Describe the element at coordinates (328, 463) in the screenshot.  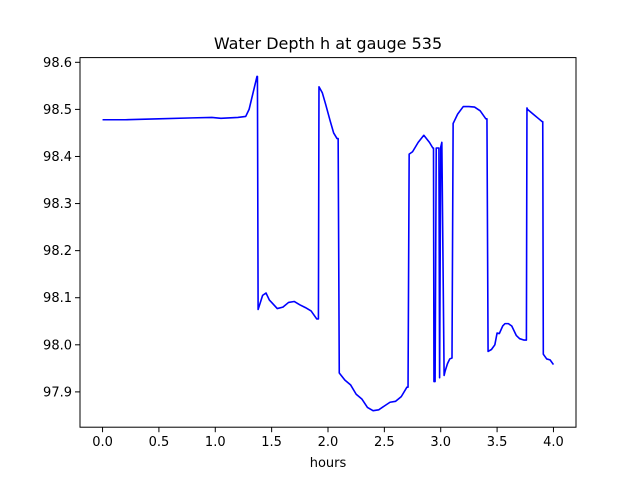
I see `x-axis-label: hours` at that location.